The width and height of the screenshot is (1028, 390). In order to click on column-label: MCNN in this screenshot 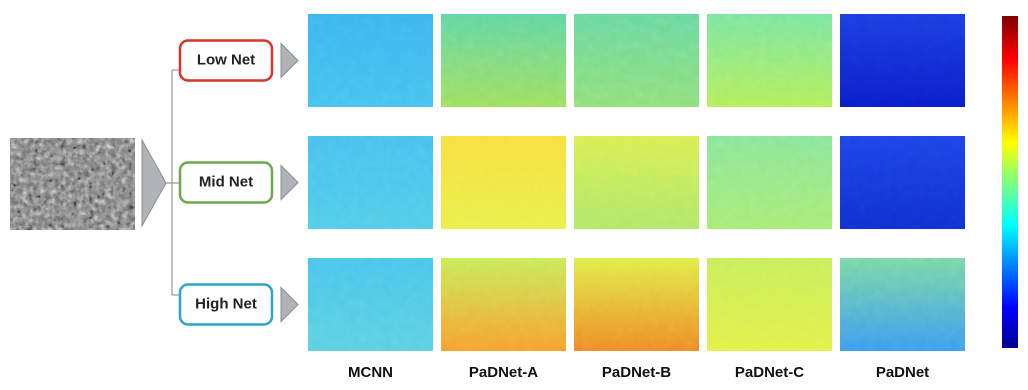, I will do `click(370, 372)`.